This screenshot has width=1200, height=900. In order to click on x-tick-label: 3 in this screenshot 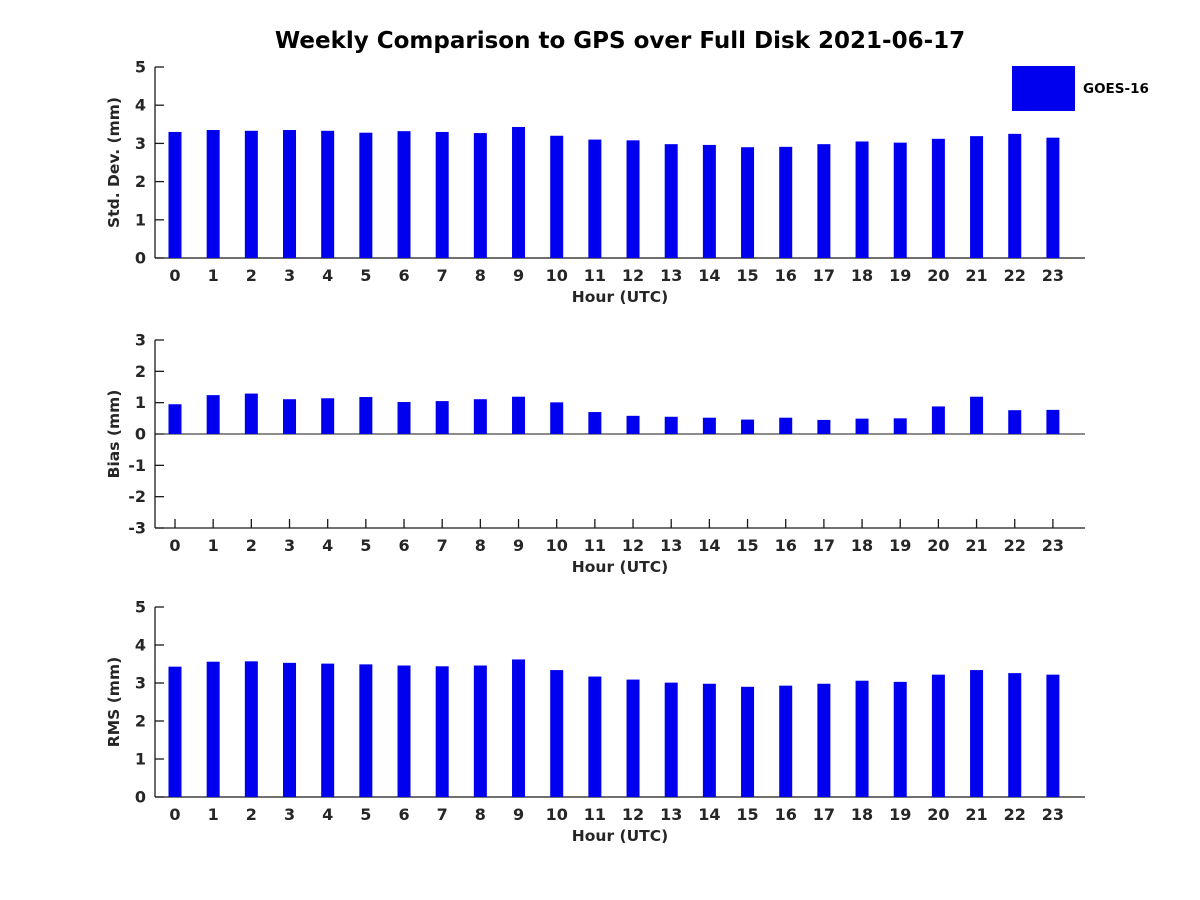, I will do `click(289, 814)`.